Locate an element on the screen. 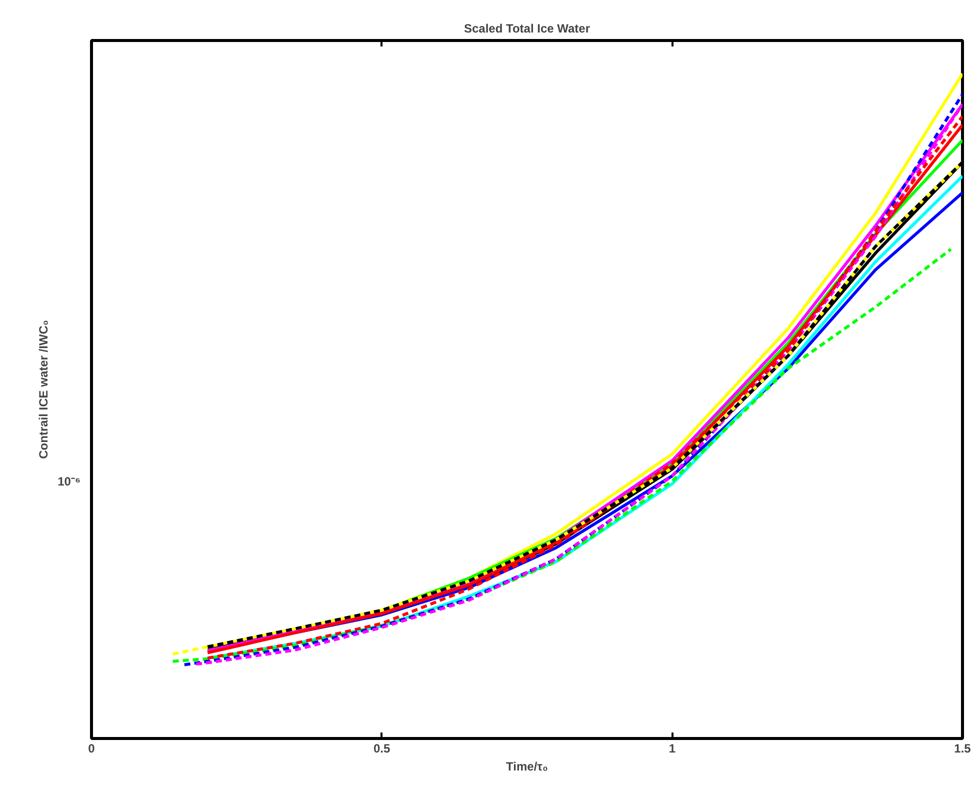  chart-title: Scaled Total Ice Water is located at coordinates (527, 29).